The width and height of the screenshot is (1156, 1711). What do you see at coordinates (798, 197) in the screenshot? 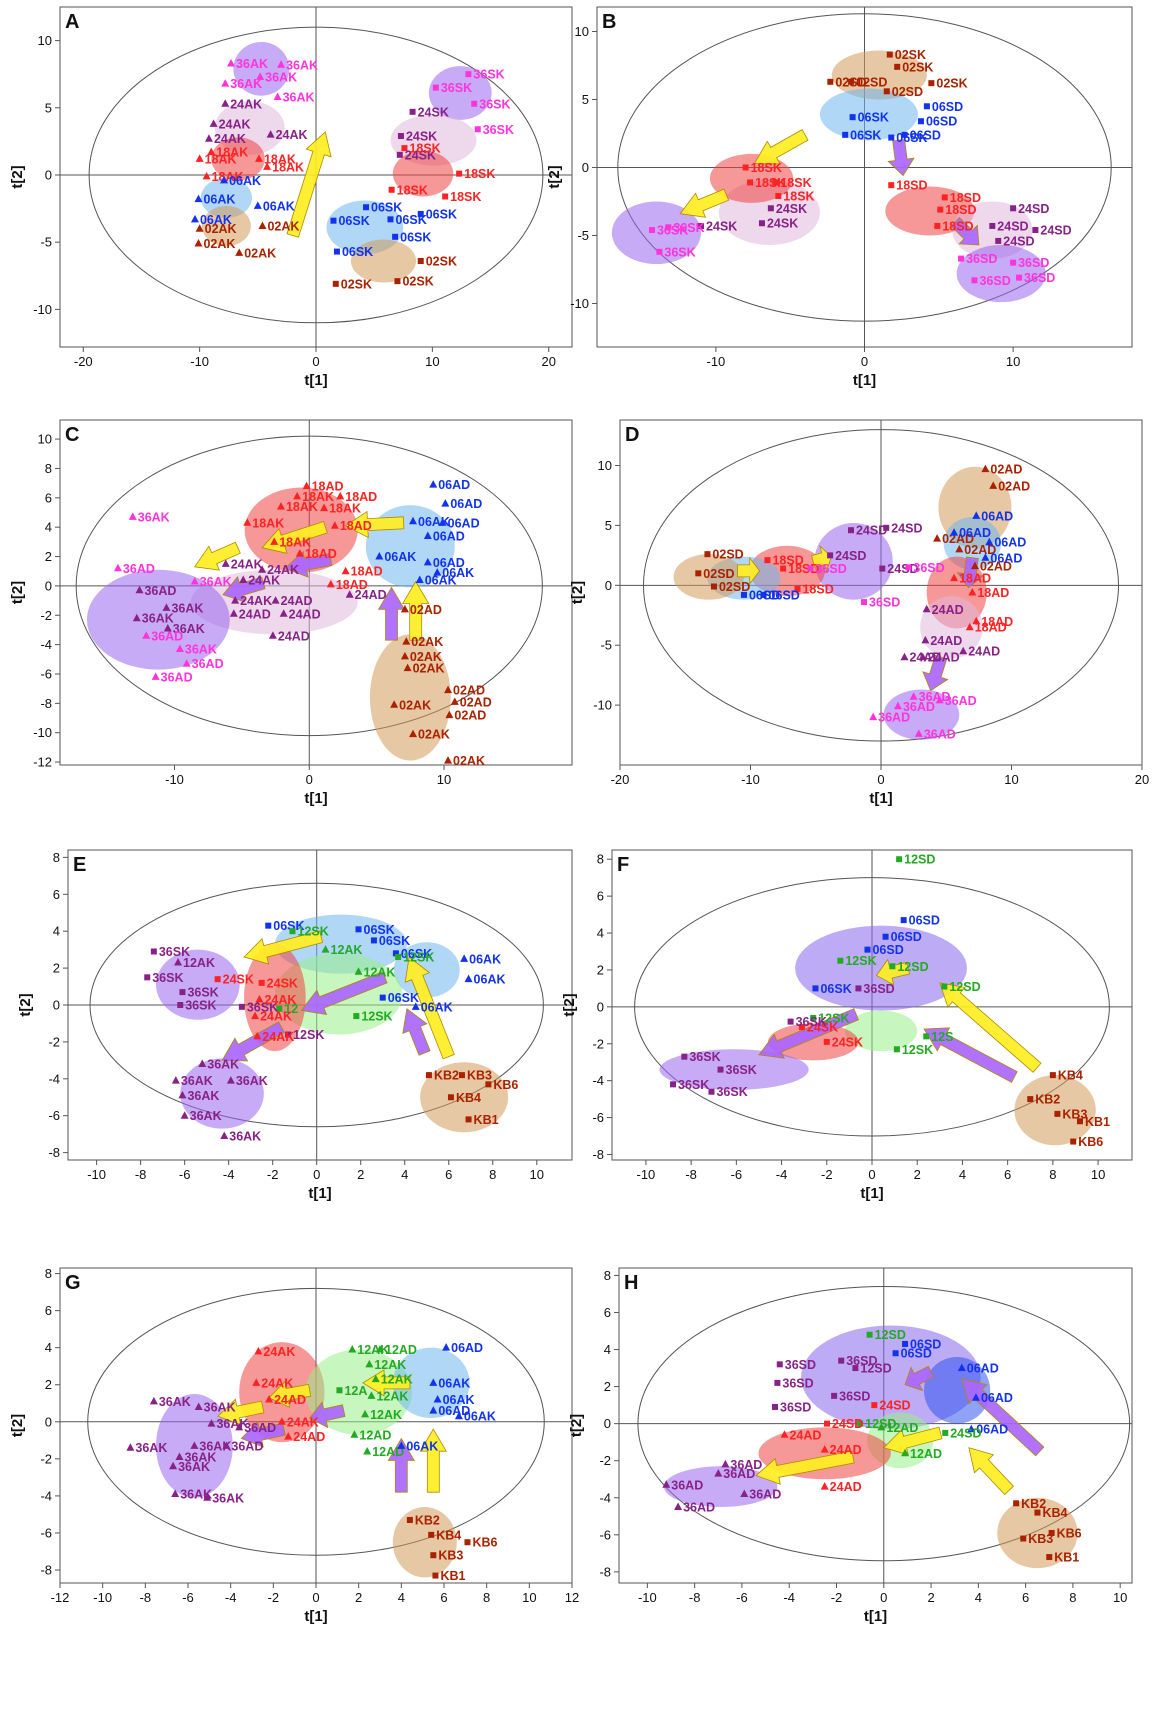
I see `point-label: 18SK` at bounding box center [798, 197].